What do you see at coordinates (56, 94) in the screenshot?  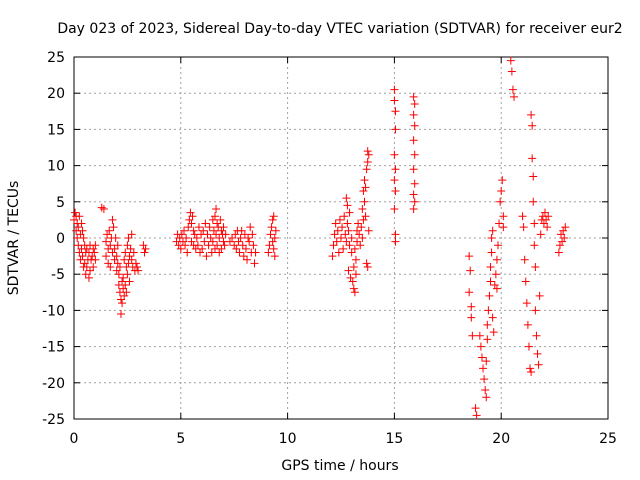 I see `y-tick-label: 20` at bounding box center [56, 94].